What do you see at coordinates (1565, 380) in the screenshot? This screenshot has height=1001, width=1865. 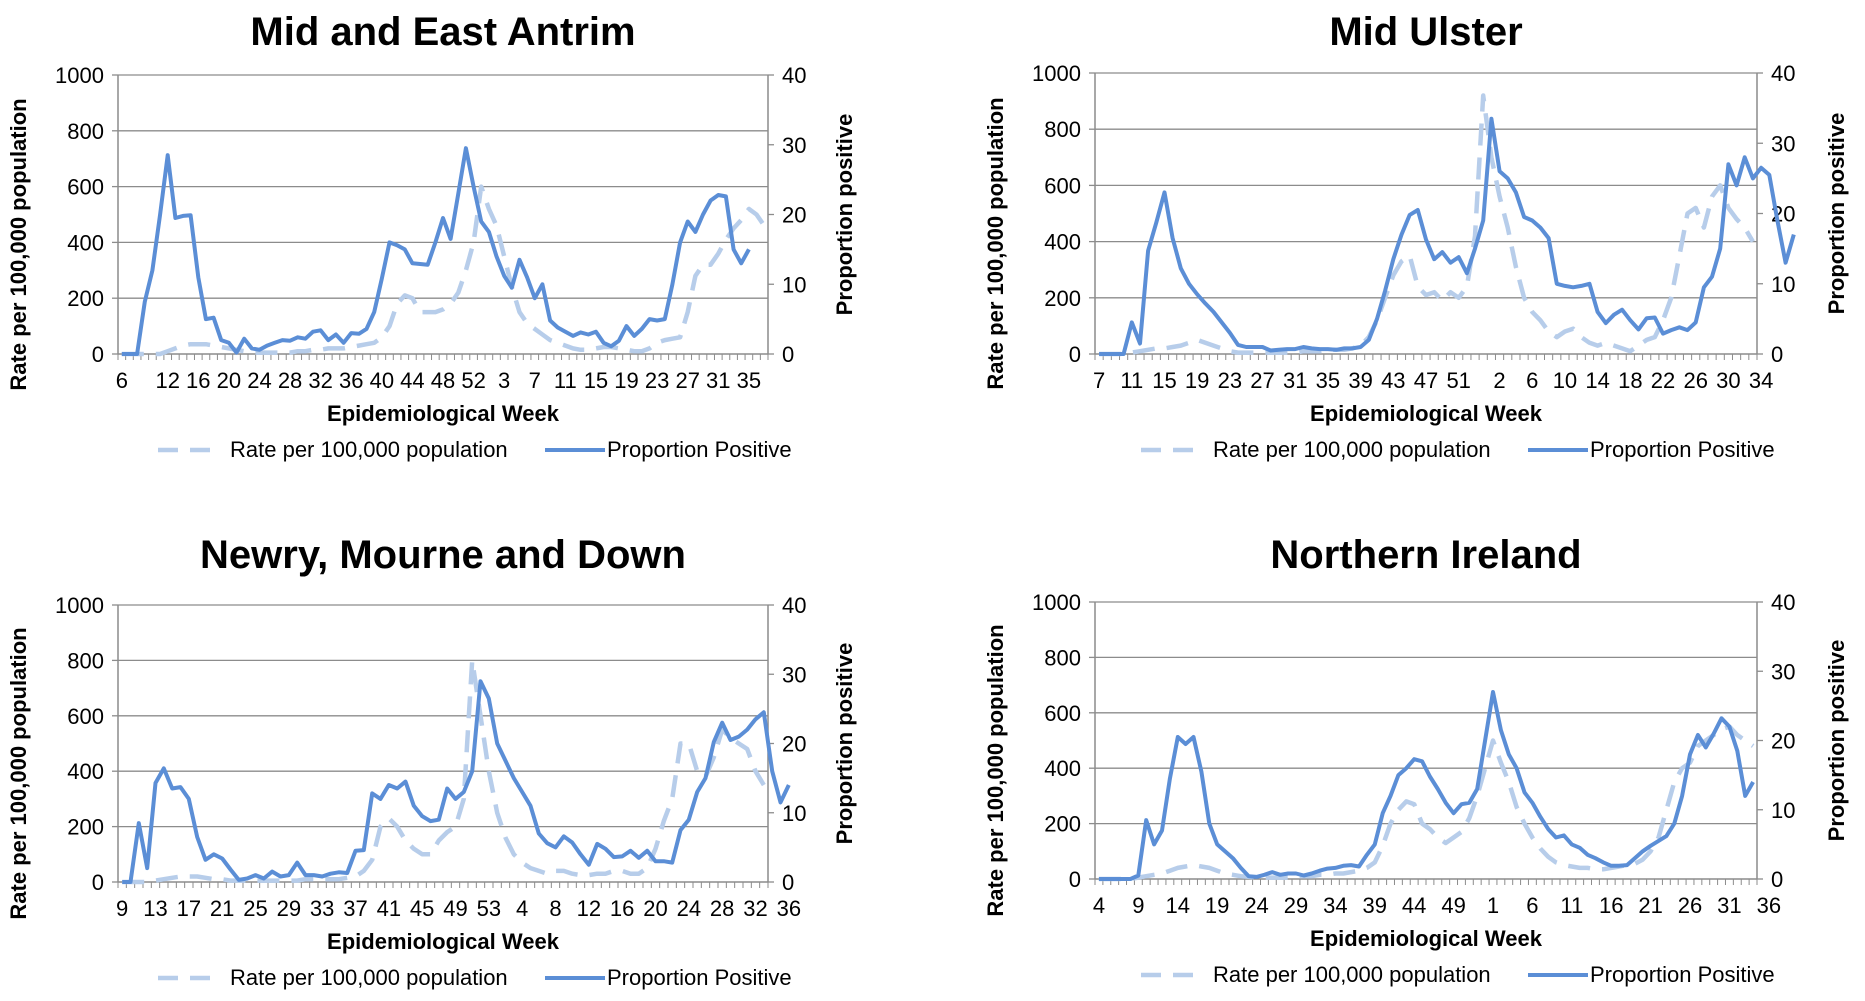 I see `x-tick-label: 10` at bounding box center [1565, 380].